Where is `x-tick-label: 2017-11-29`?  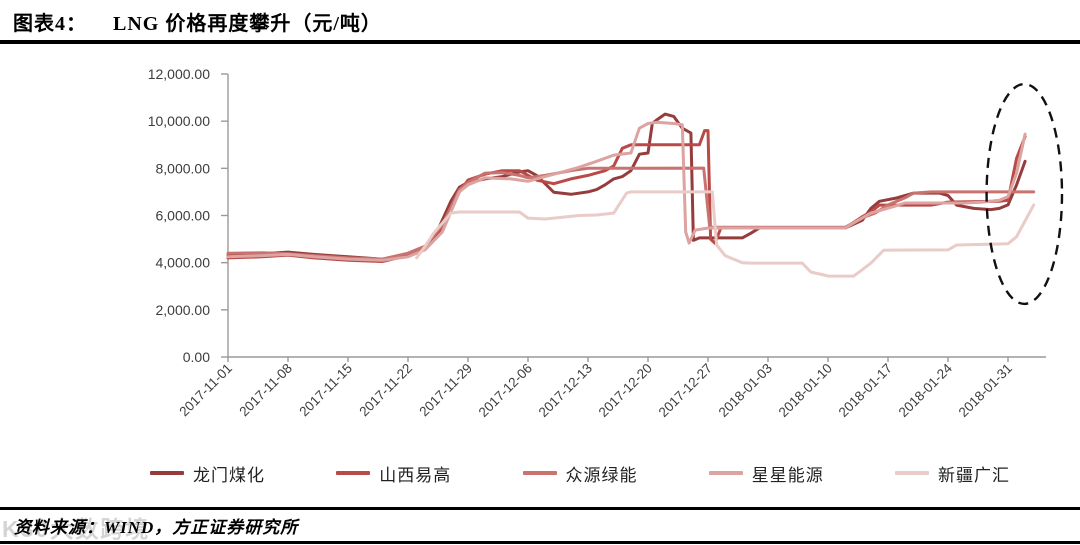 x-tick-label: 2017-11-29 is located at coordinates (445, 390).